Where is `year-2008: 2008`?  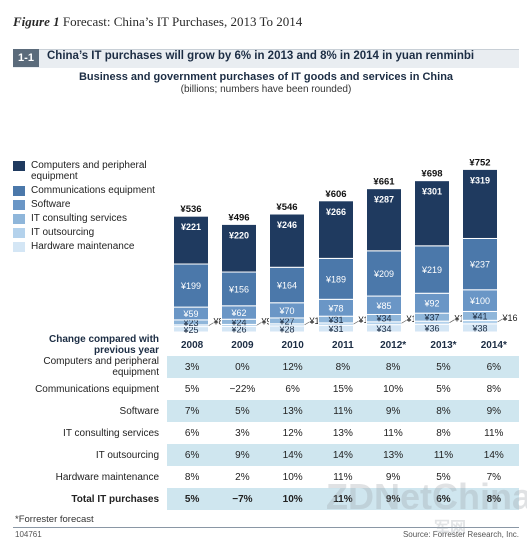
year-2008: 2008 is located at coordinates (192, 345).